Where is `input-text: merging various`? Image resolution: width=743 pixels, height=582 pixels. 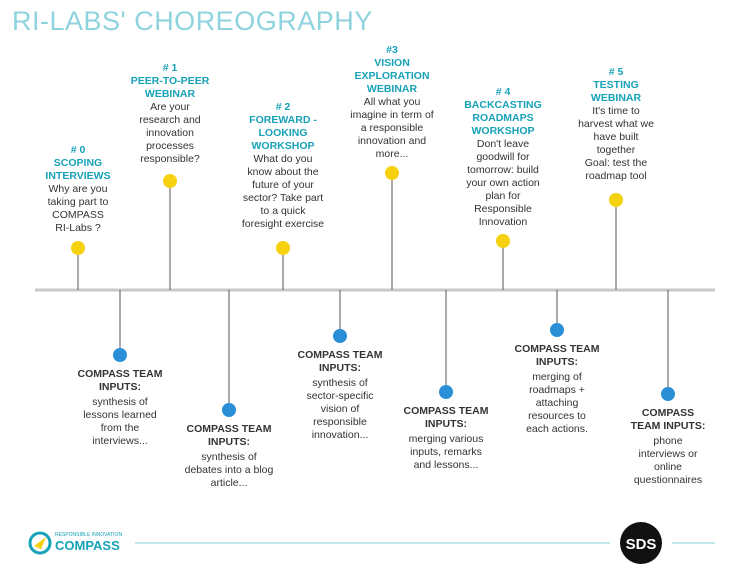 input-text: merging various is located at coordinates (446, 439).